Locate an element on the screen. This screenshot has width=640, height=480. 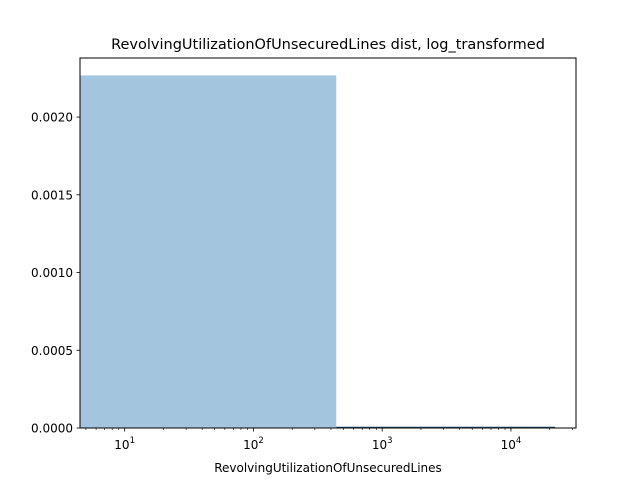
y-tick-label: 0.0020 is located at coordinates (52, 118).